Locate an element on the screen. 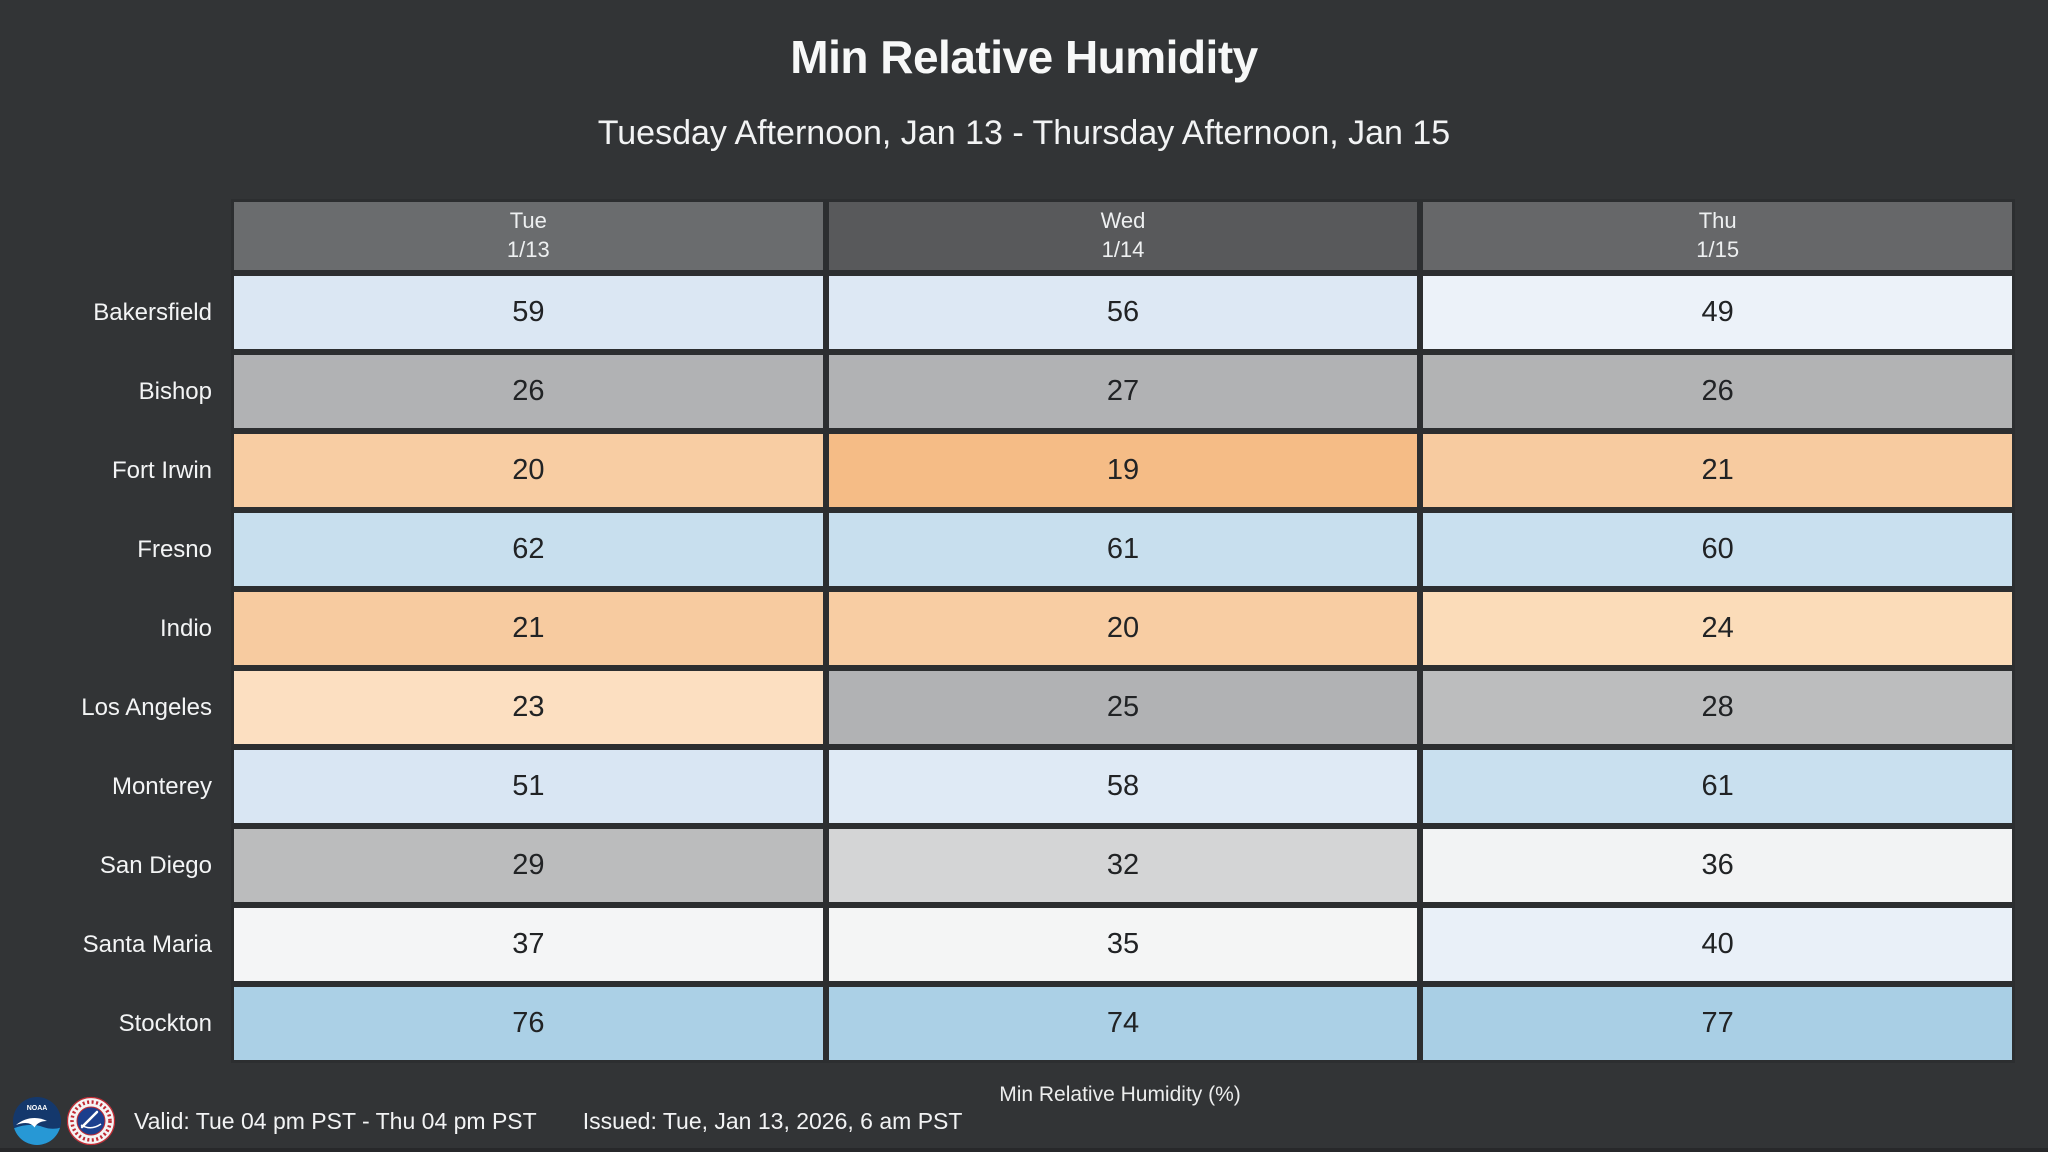  humidity-cell: 36 is located at coordinates (1717, 865).